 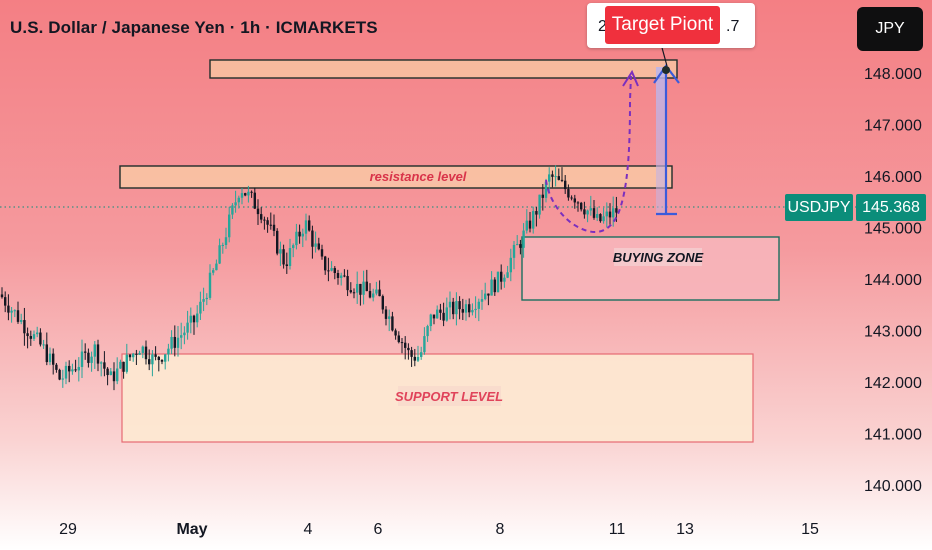 I want to click on projection-range, so click(x=661, y=140).